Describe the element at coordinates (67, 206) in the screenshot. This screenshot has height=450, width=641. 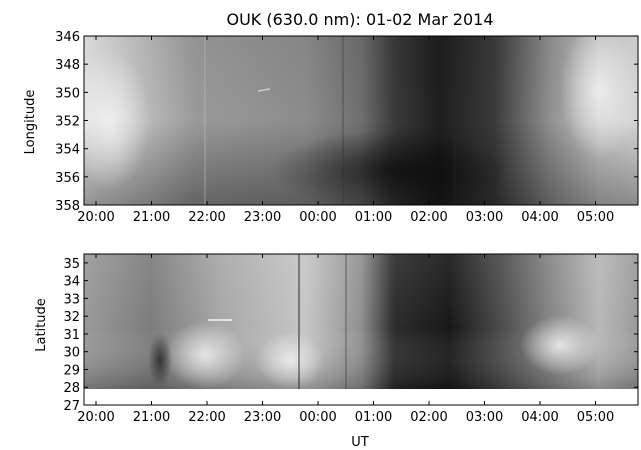
I see `y-tick-label: 358` at that location.